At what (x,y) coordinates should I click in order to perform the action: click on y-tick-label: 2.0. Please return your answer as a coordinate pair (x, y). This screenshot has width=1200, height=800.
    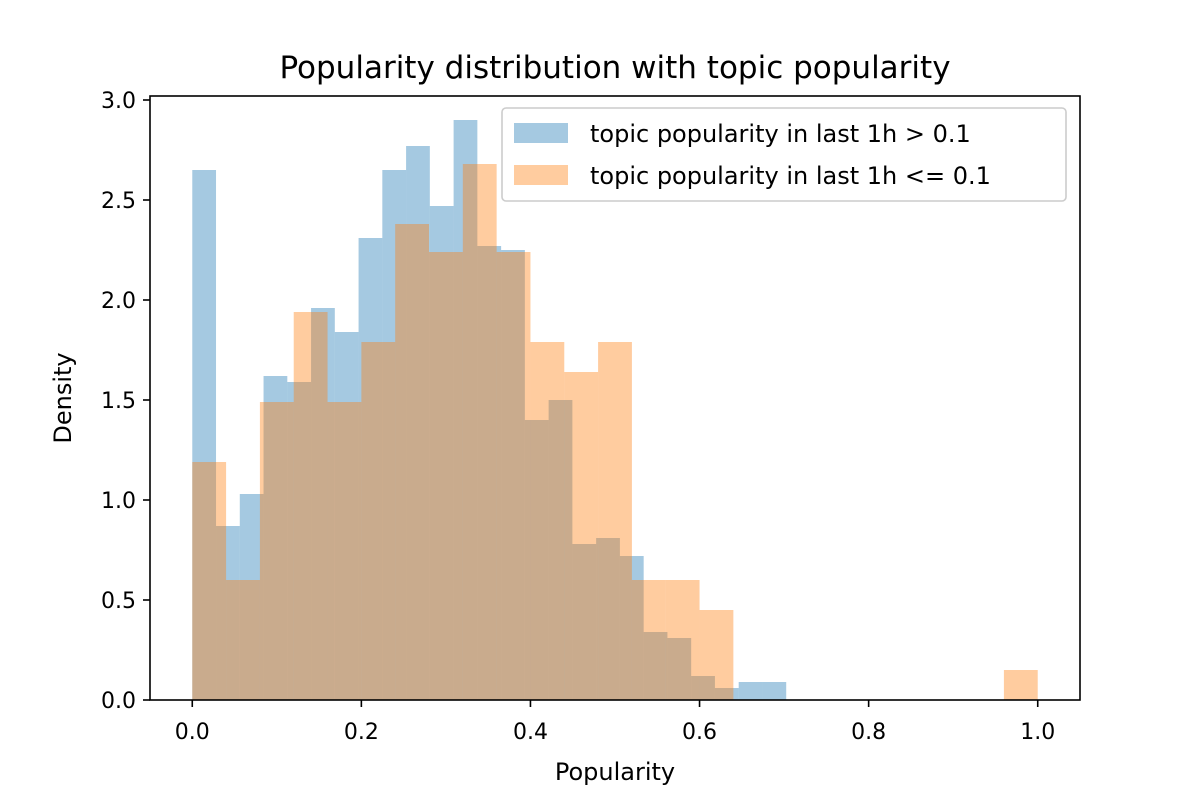
    Looking at the image, I should click on (118, 301).